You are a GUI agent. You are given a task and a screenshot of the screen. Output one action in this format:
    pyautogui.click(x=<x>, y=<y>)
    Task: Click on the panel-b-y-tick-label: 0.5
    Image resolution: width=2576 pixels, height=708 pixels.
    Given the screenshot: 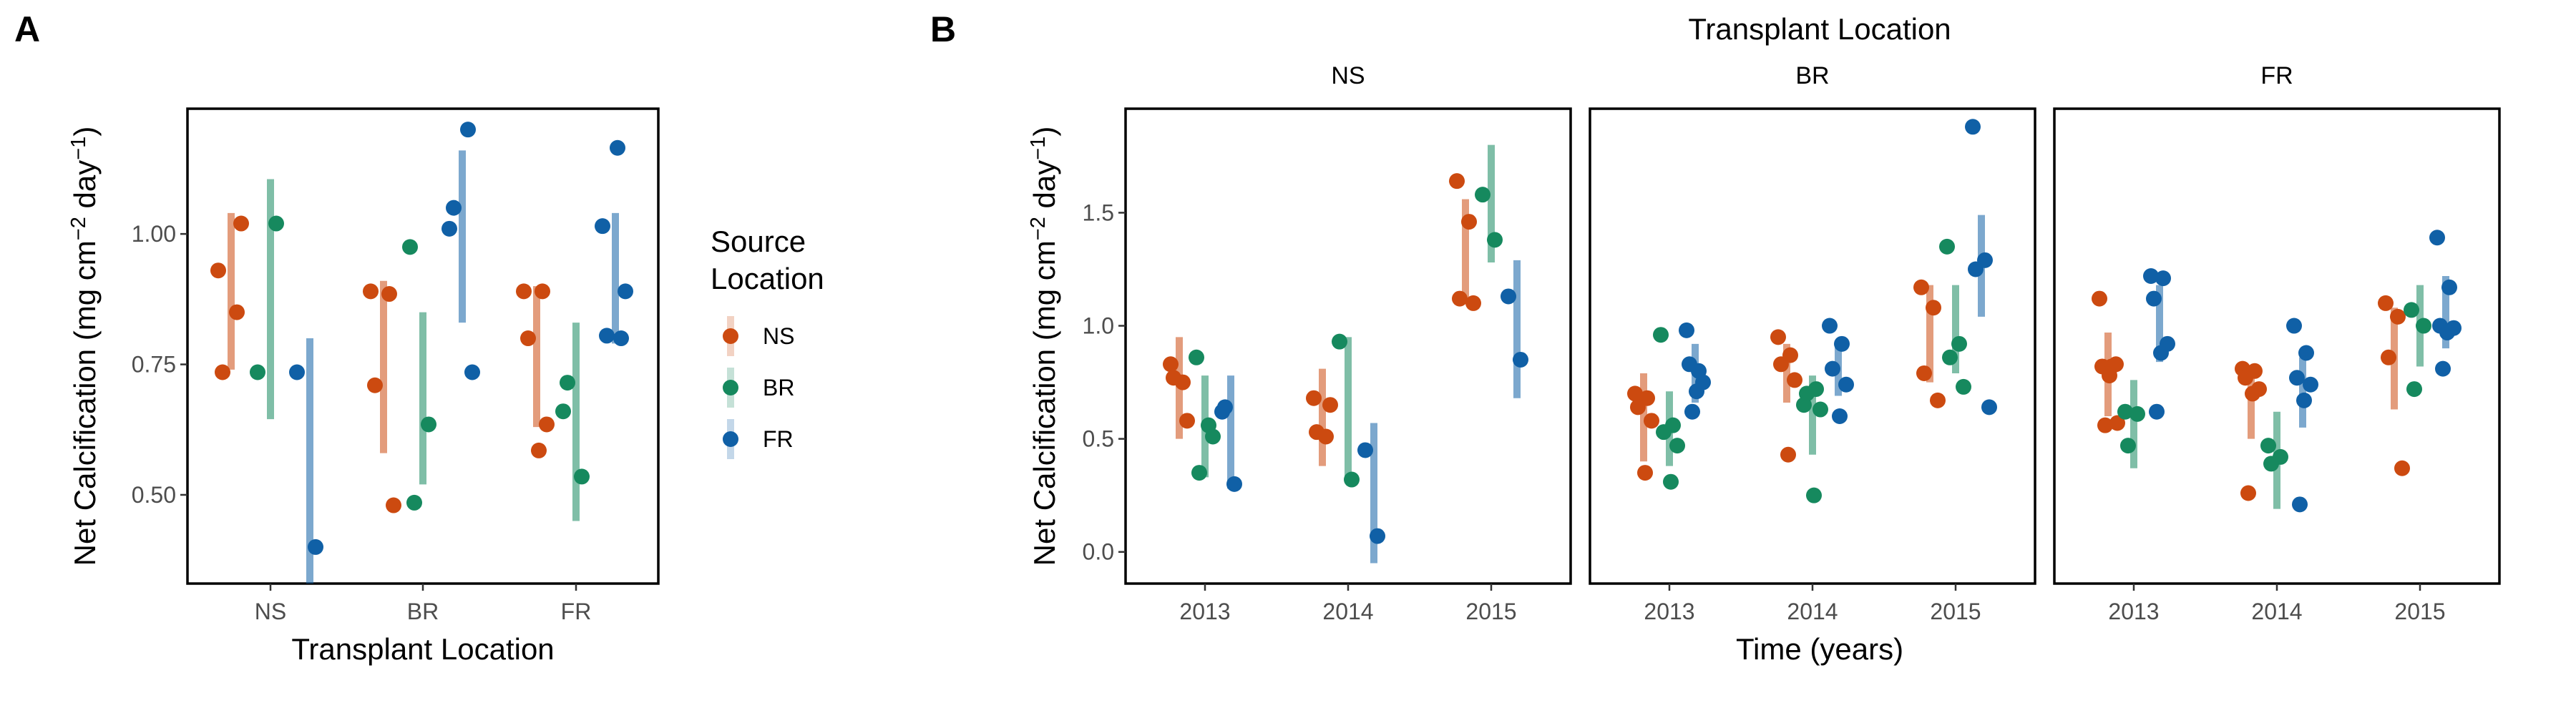 What is the action you would take?
    pyautogui.click(x=1098, y=439)
    